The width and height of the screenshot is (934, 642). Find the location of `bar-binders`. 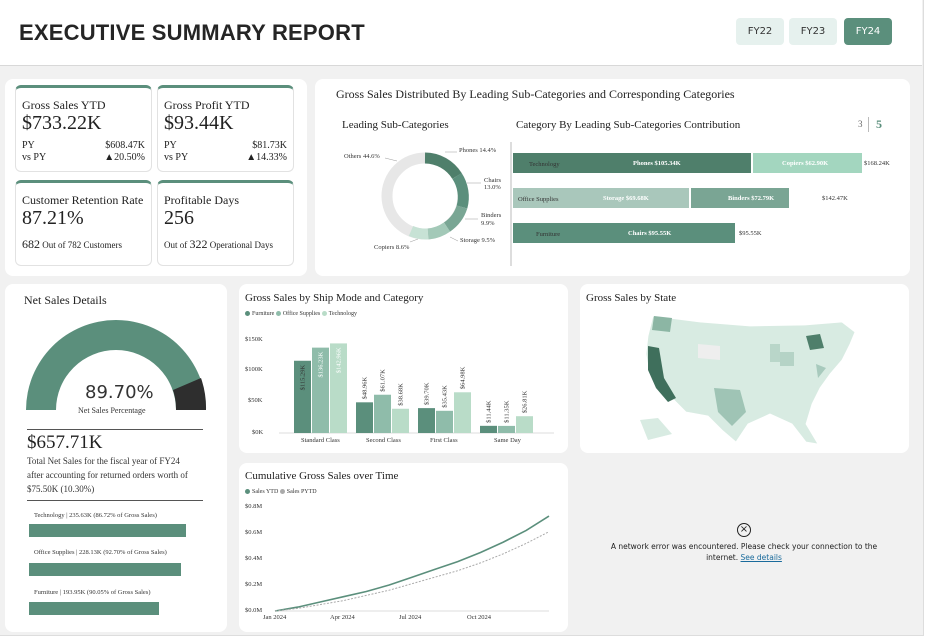

bar-binders is located at coordinates (740, 198).